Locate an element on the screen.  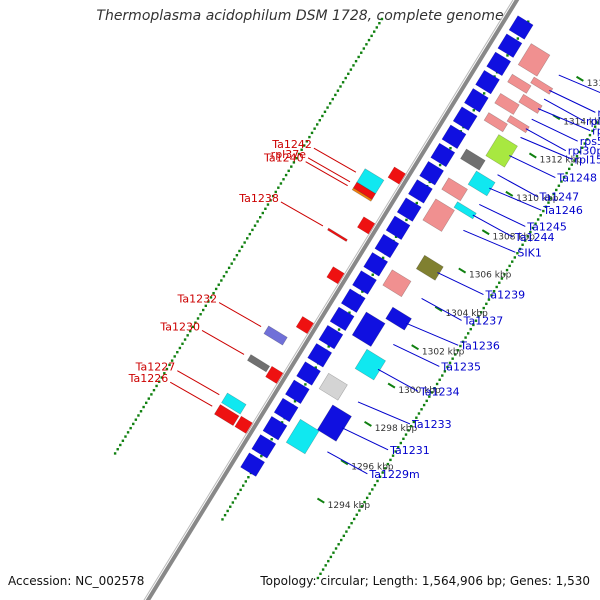
gene-label-forward: Ta1229m is located at coordinates (393, 474).